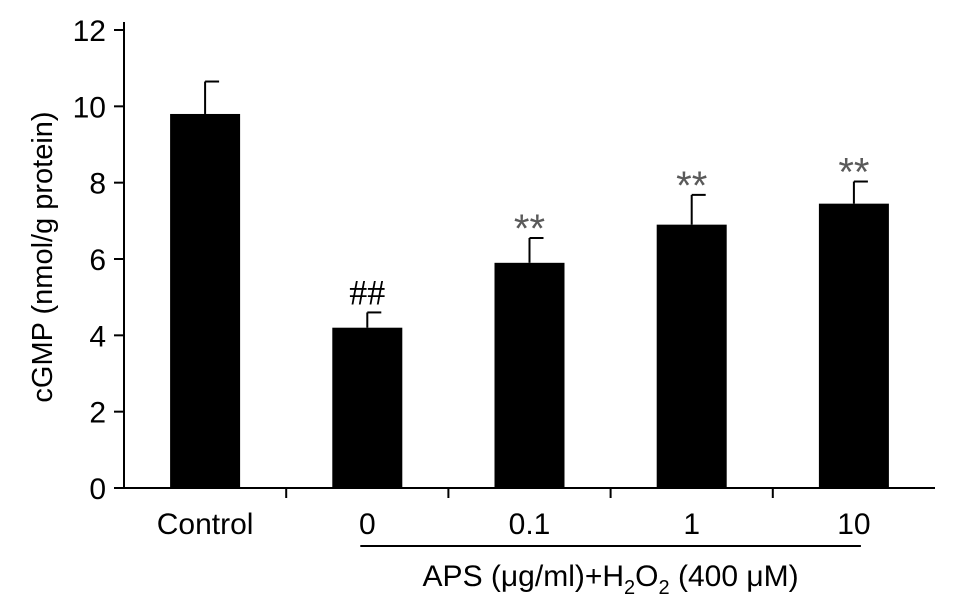  I want to click on group-label-prefix: APS (μg/ml)+H, so click(524, 576).